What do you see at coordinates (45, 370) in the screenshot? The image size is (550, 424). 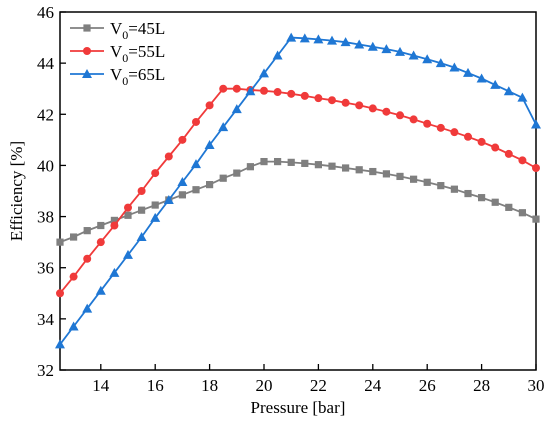 I see `y-tick-label: 32` at bounding box center [45, 370].